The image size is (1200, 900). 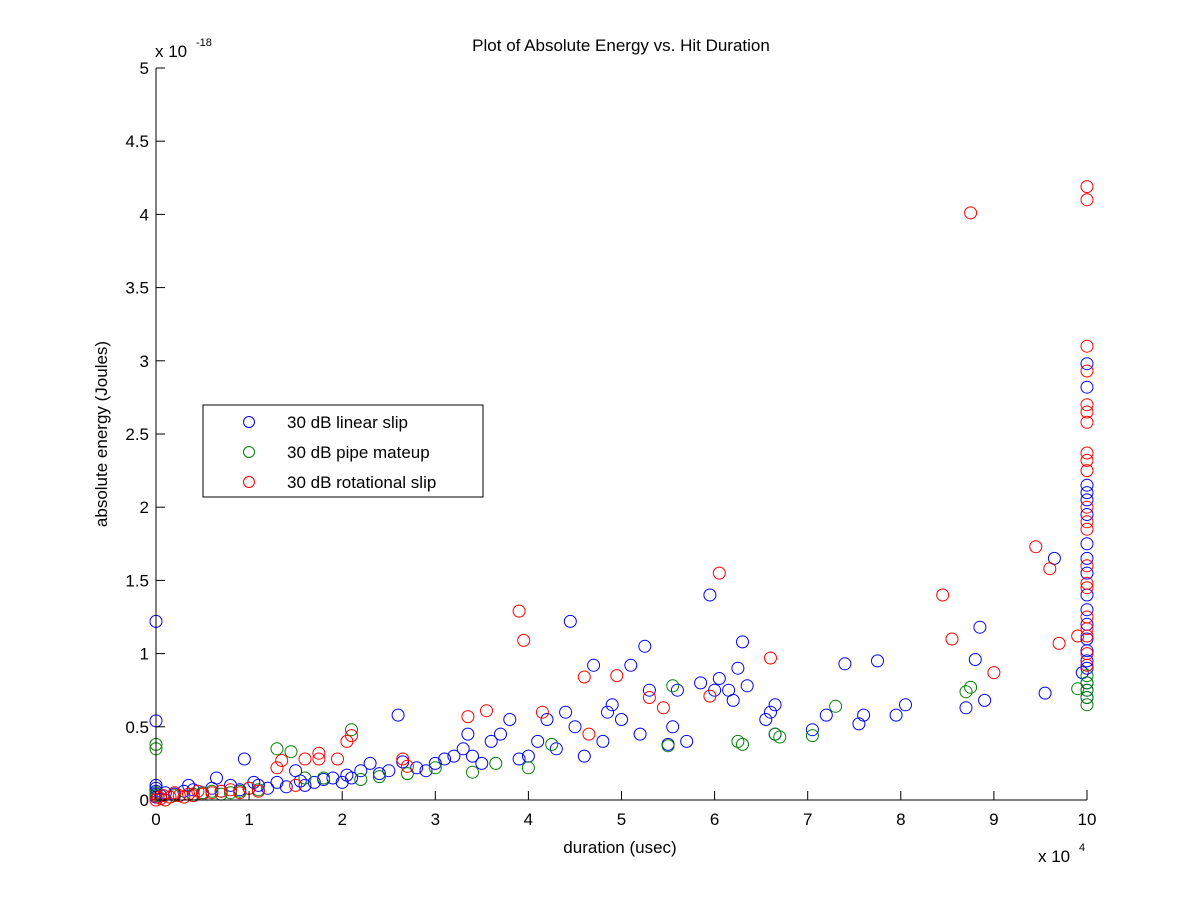 I want to click on y-tick-label: 2.5, so click(x=137, y=434).